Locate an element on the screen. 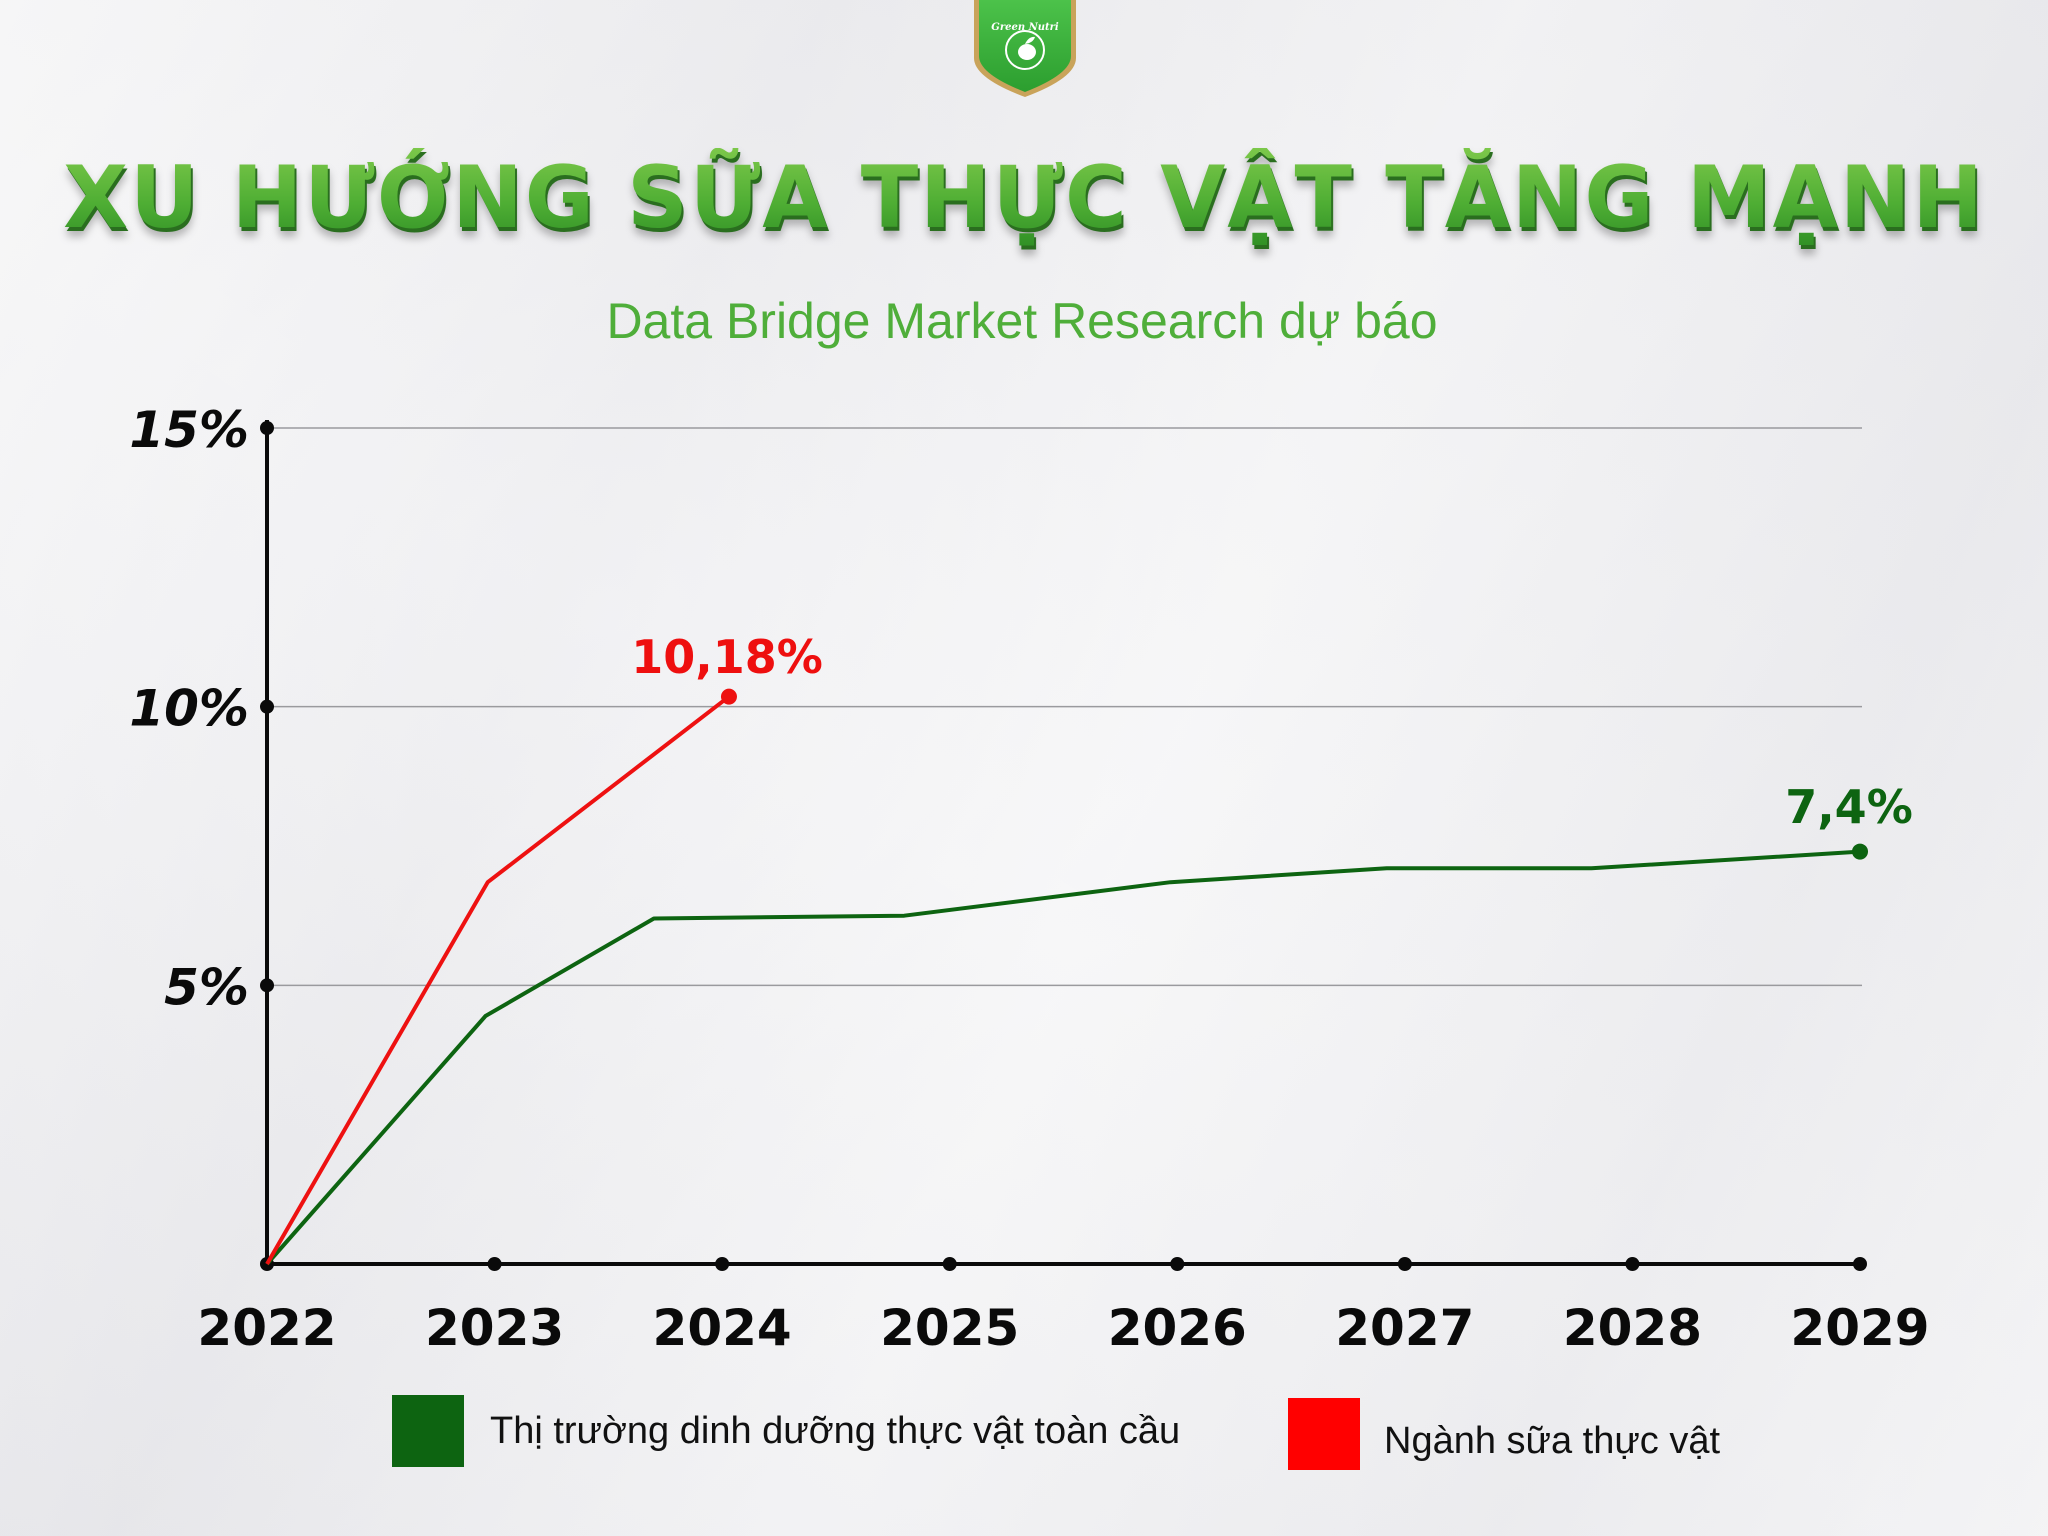 The width and height of the screenshot is (2048, 1536). x-tick-label: 2024 is located at coordinates (722, 1328).